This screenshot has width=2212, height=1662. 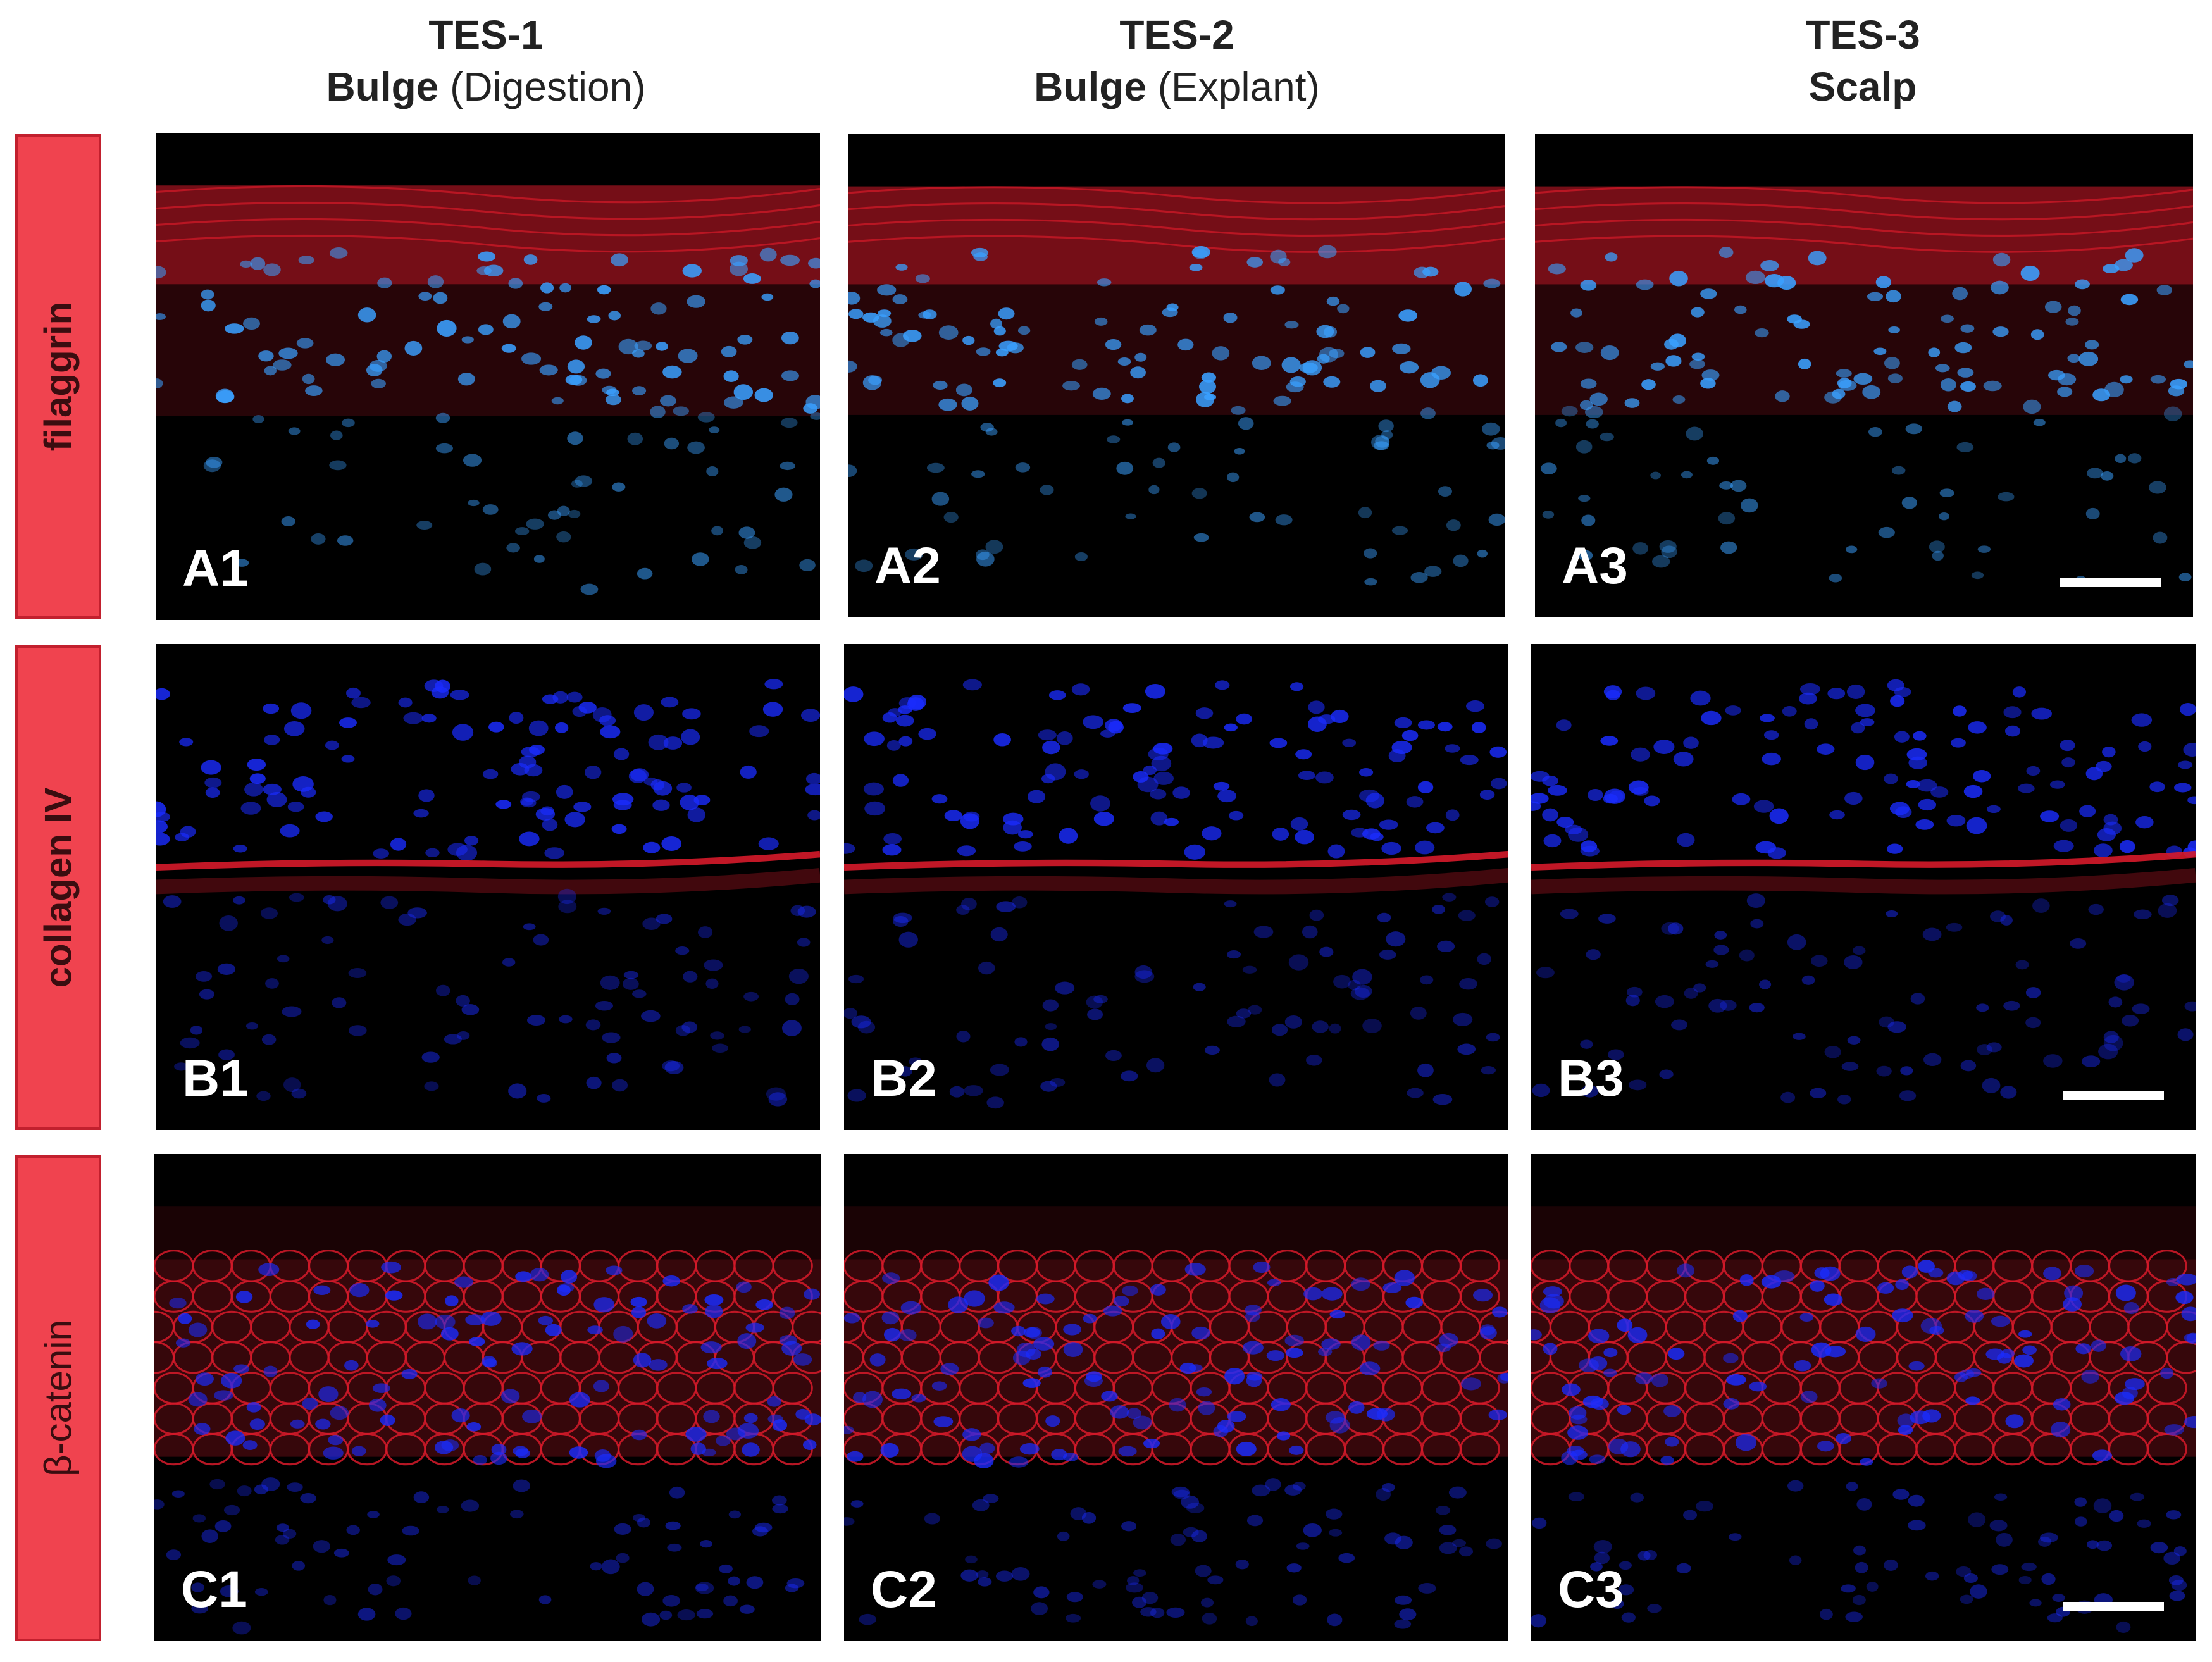 I want to click on scale-bar-c3, so click(x=2113, y=1607).